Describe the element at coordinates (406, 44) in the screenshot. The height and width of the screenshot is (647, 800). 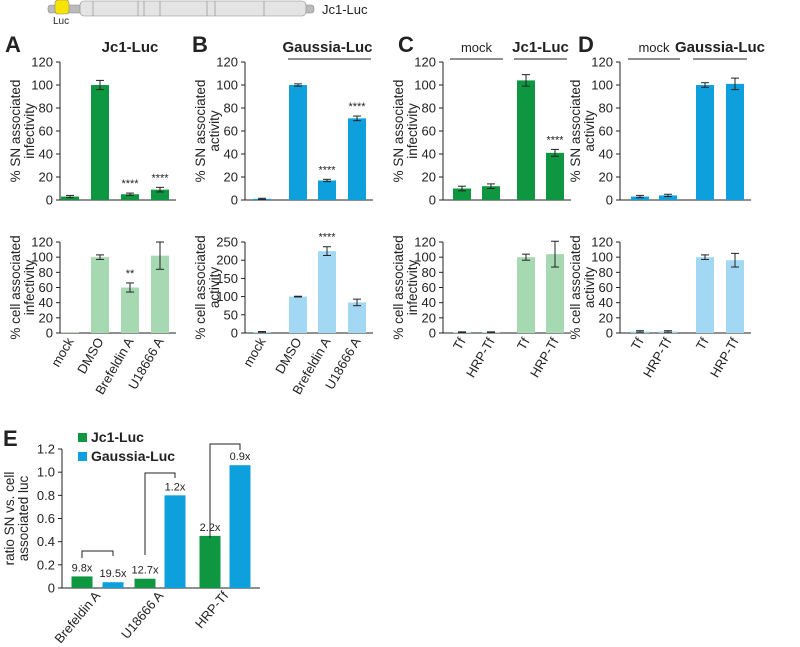
I see `panel-label: C` at that location.